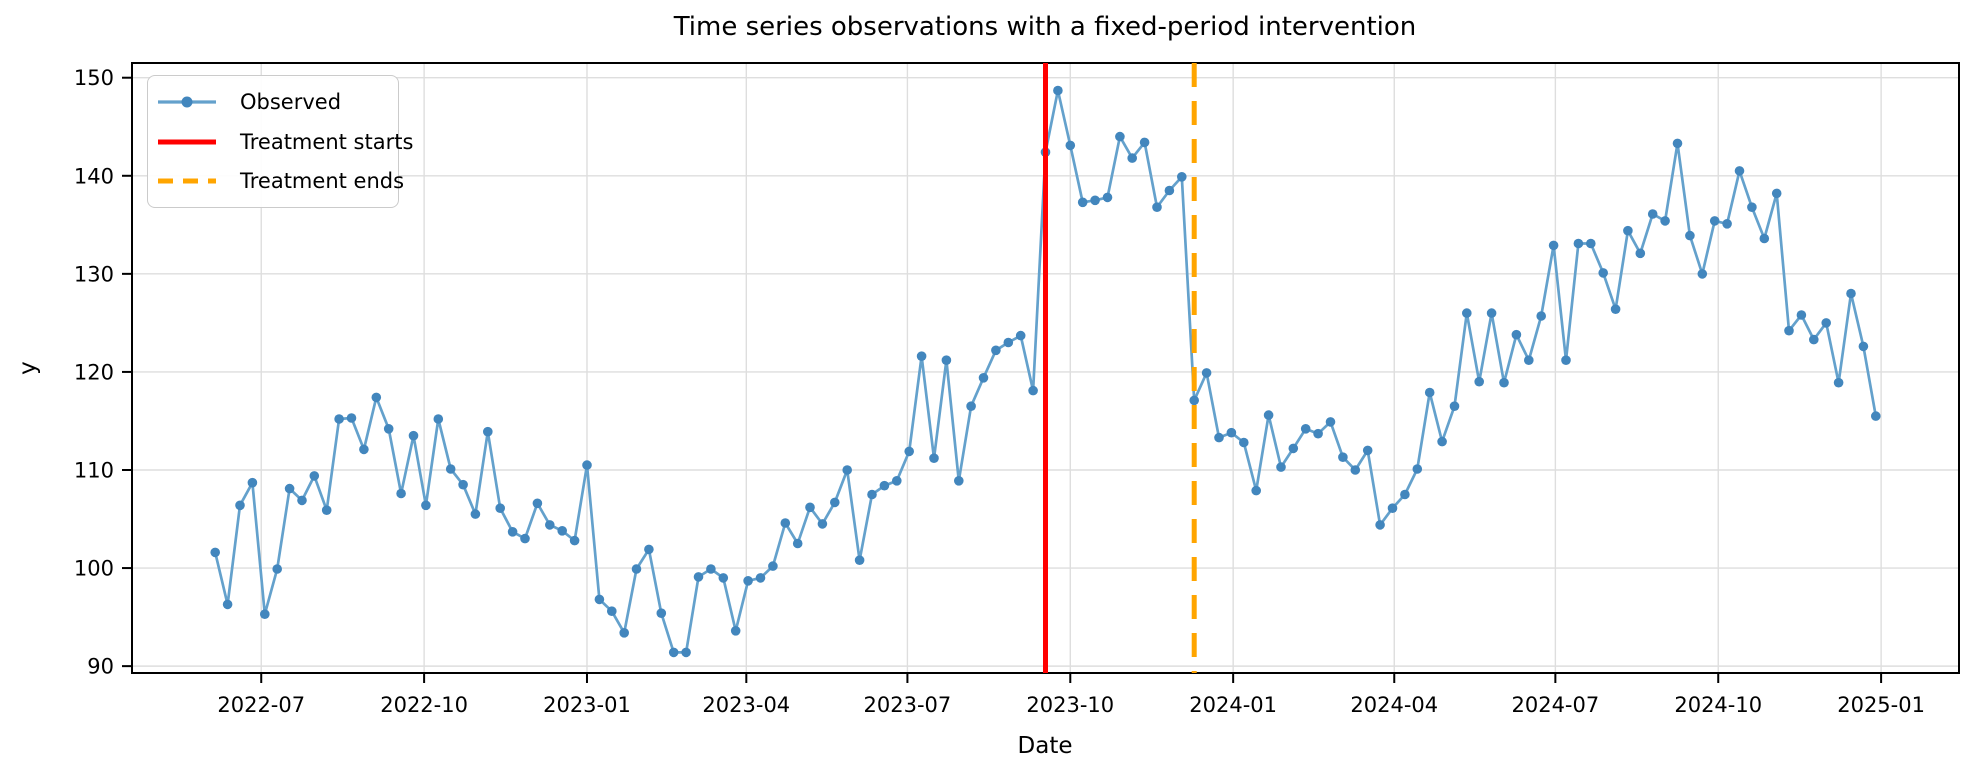 The width and height of the screenshot is (1979, 781). What do you see at coordinates (94, 176) in the screenshot?
I see `y-tick-label: 140` at bounding box center [94, 176].